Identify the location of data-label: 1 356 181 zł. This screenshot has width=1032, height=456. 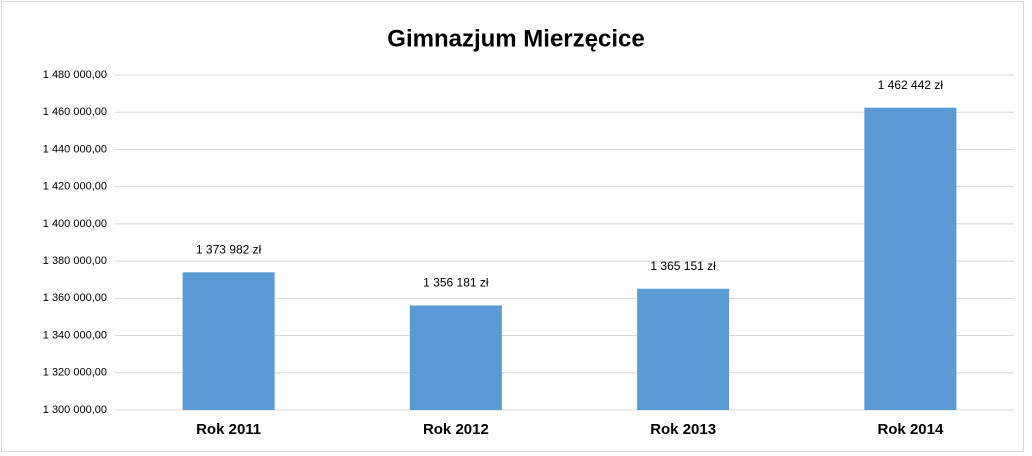
(456, 283).